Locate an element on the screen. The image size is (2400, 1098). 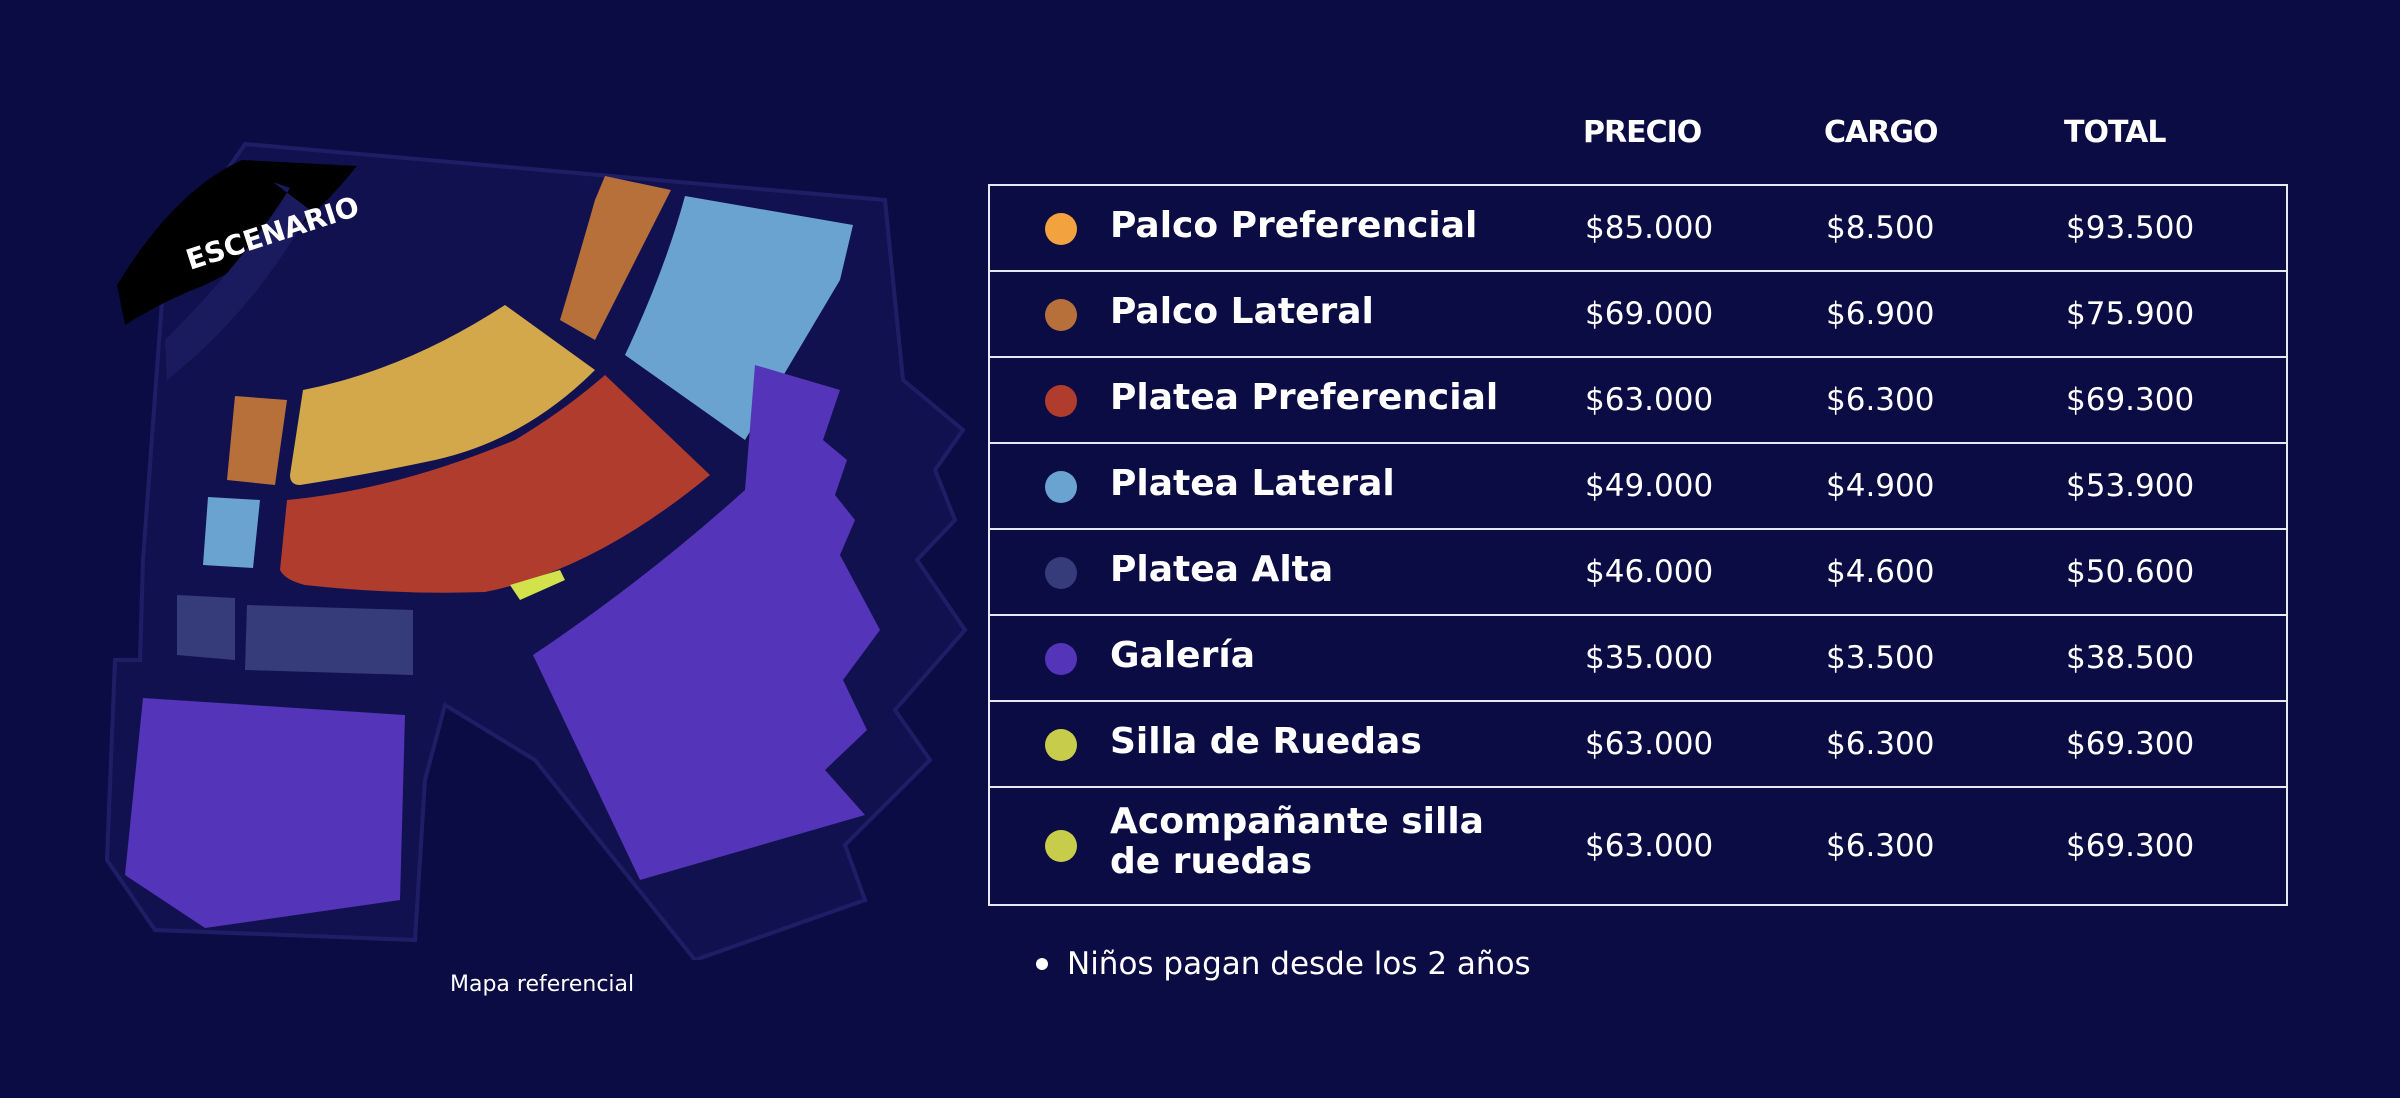
zone-name: Platea Alta is located at coordinates (1222, 569).